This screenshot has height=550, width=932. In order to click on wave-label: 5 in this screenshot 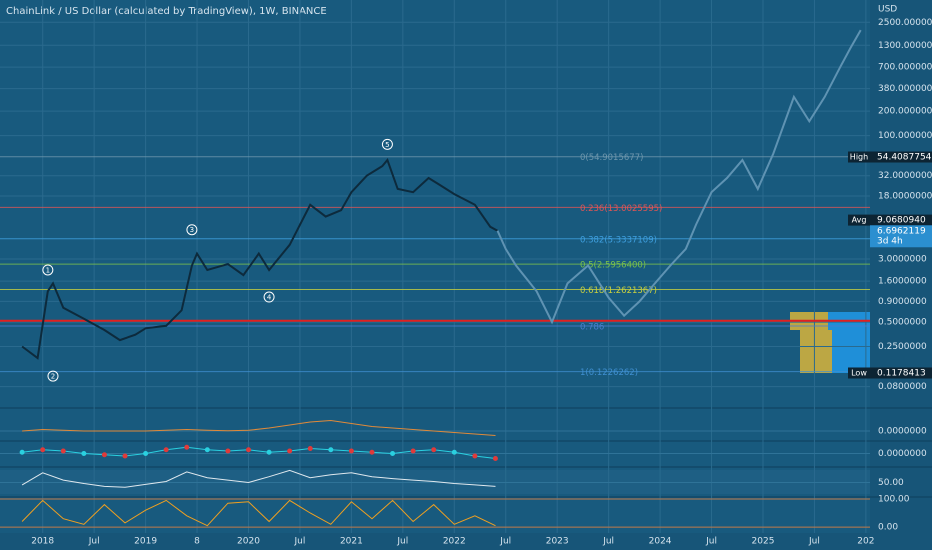, I will do `click(387, 145)`.